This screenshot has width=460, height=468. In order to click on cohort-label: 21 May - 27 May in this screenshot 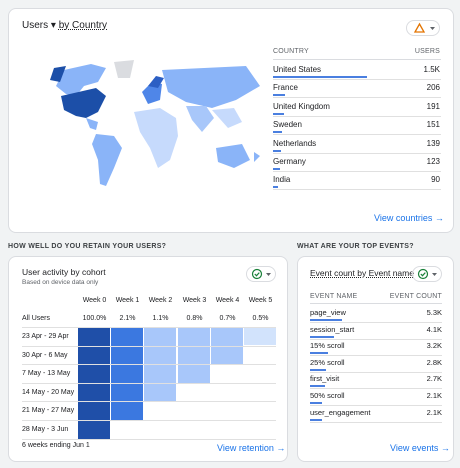, I will do `click(48, 411)`.